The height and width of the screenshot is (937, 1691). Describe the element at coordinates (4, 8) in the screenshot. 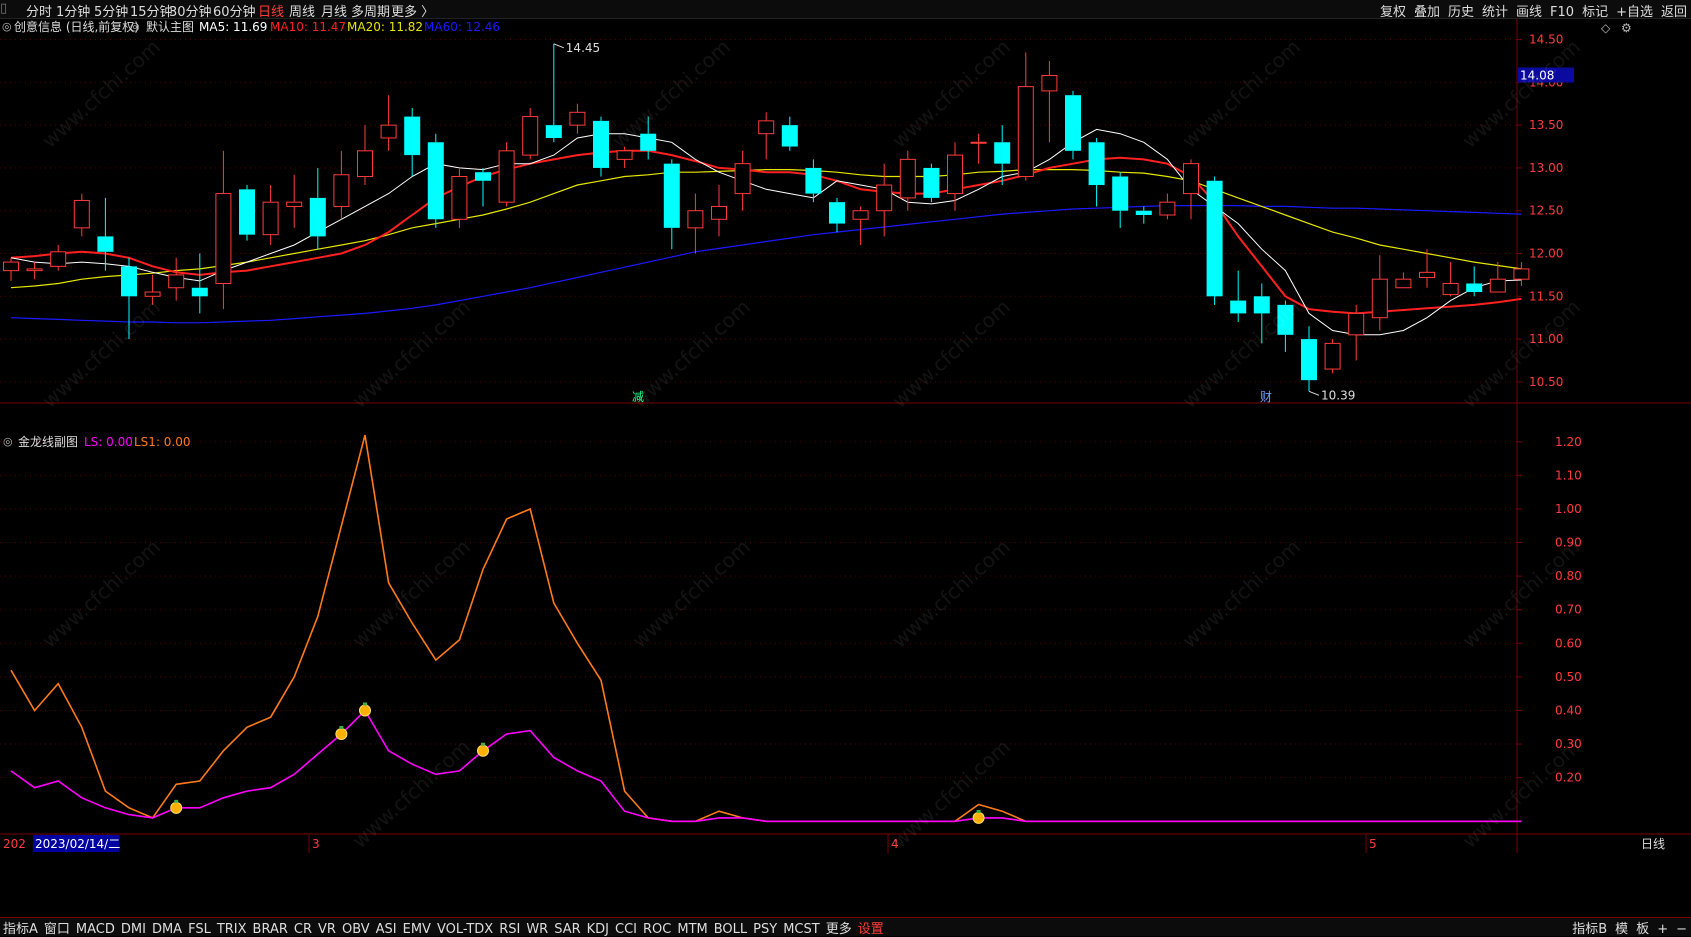

I see `toolbar-handle-icon: ▯` at that location.